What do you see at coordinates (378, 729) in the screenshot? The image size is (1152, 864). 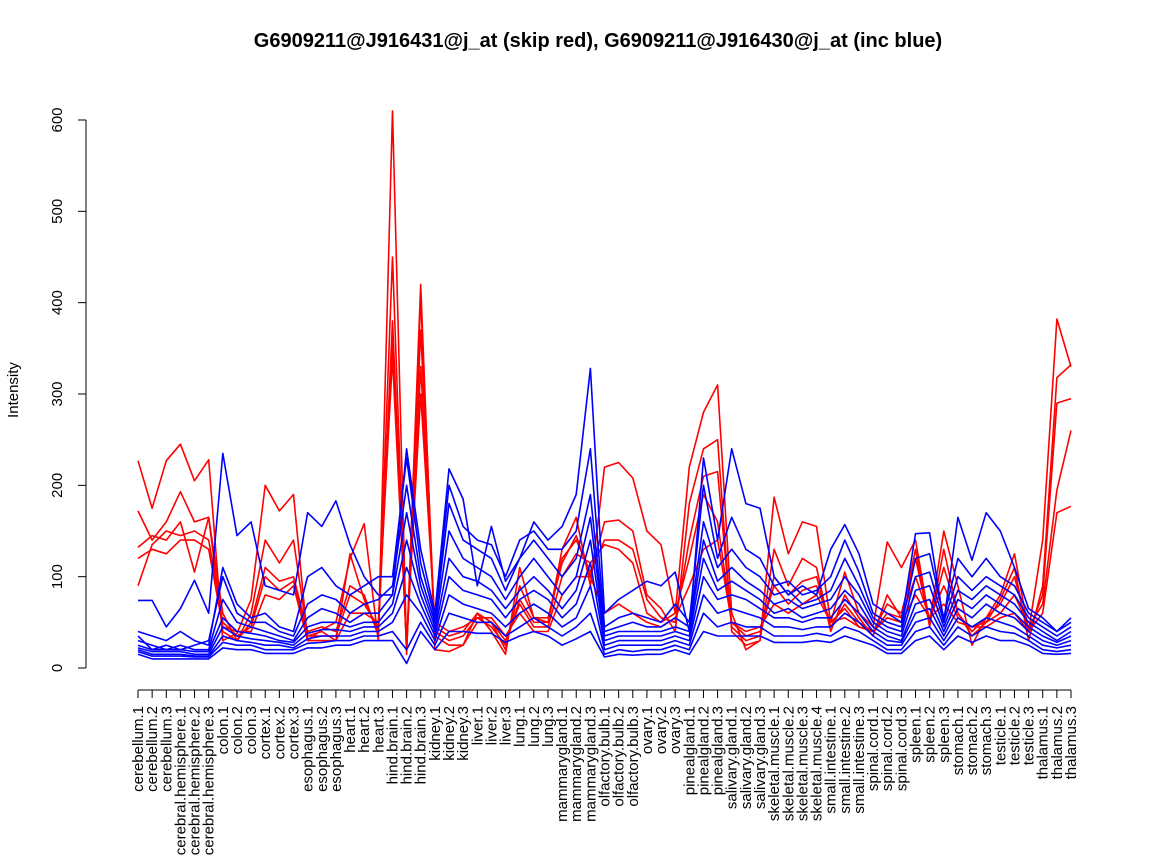 I see `x-tick-label: heart.3` at bounding box center [378, 729].